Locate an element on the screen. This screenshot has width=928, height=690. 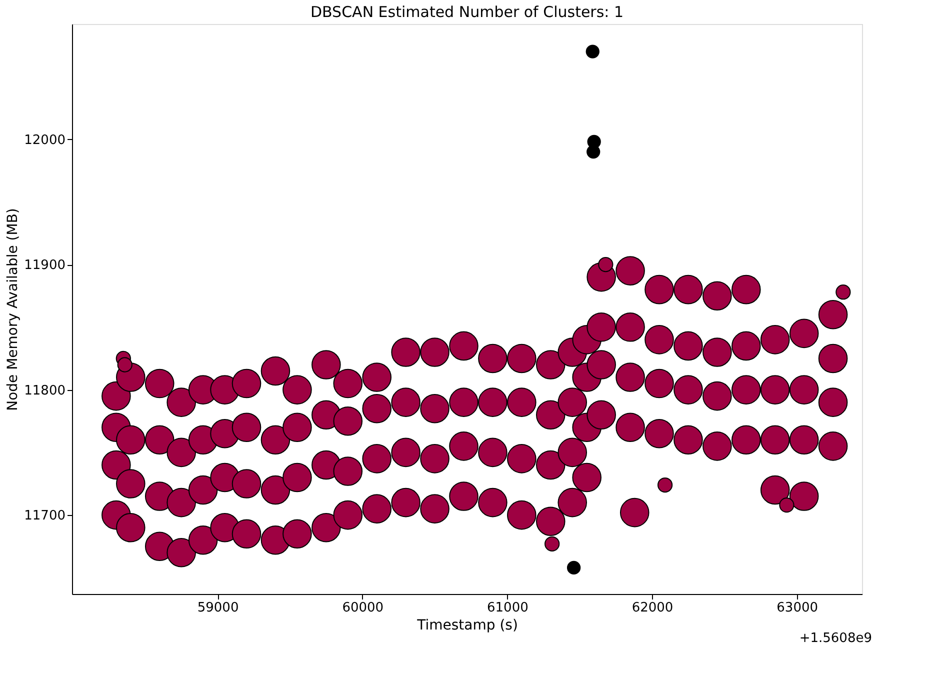
x-tick-label: 59000 is located at coordinates (218, 608).